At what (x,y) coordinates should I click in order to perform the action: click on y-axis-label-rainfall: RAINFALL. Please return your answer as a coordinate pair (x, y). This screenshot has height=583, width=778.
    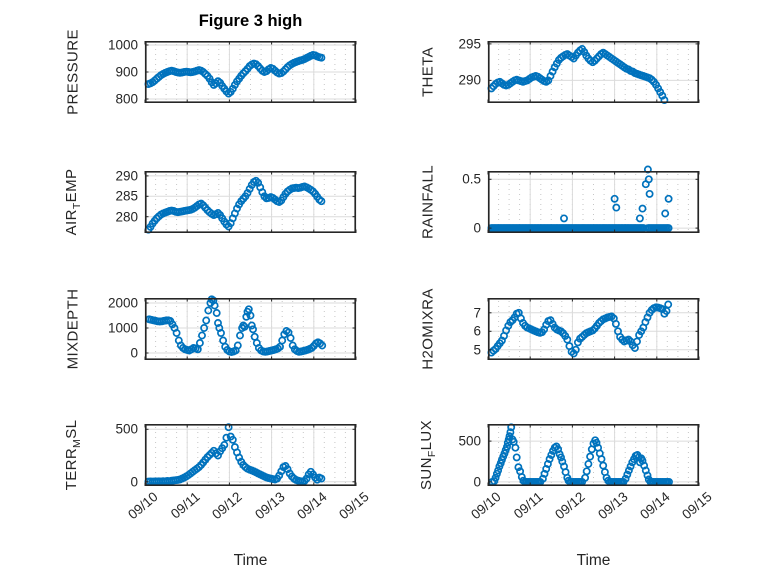
    Looking at the image, I should click on (428, 202).